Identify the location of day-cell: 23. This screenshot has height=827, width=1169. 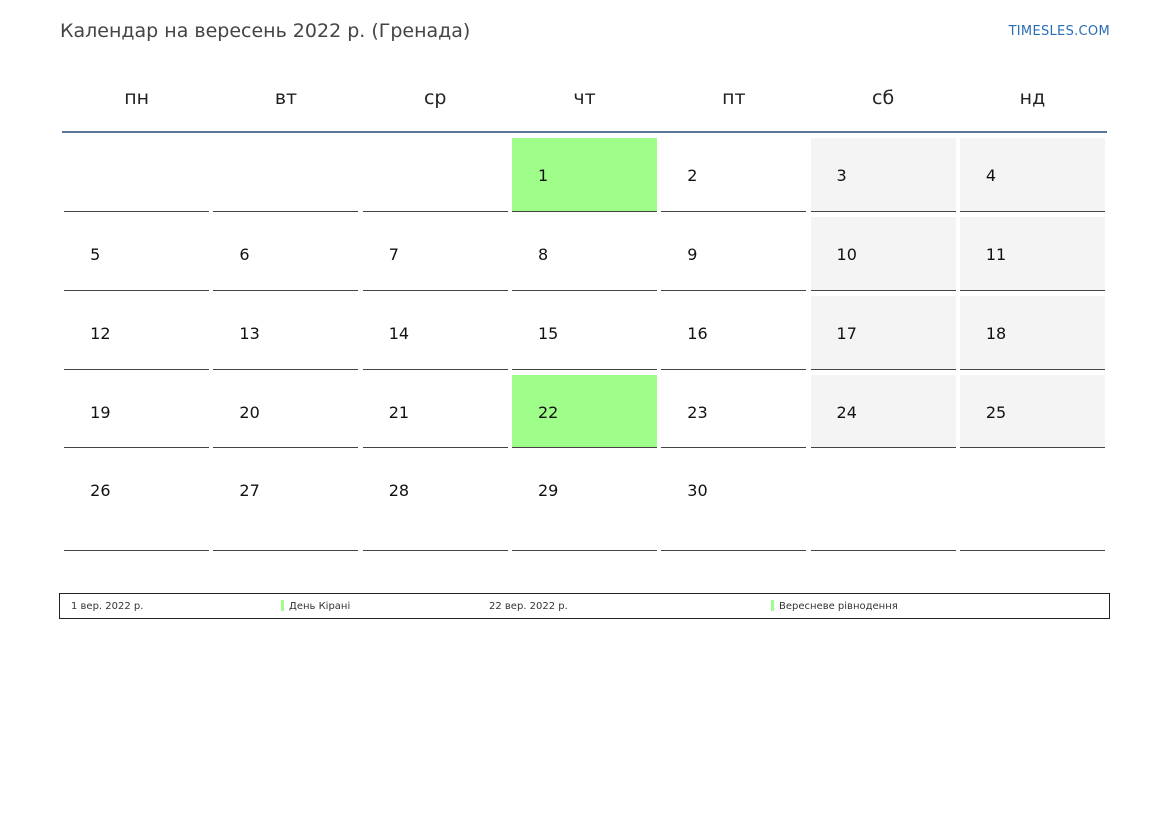
(734, 411).